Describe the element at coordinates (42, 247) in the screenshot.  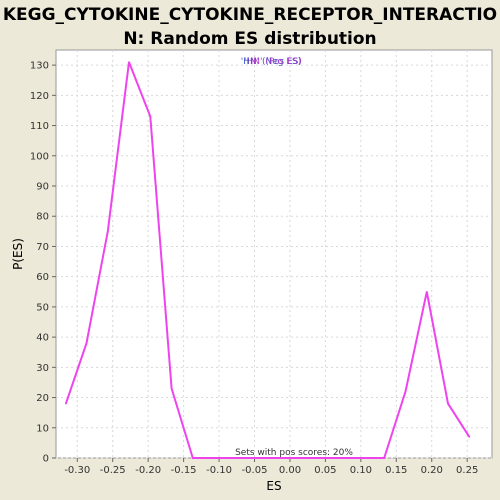
I see `y-tick-label: 70` at that location.